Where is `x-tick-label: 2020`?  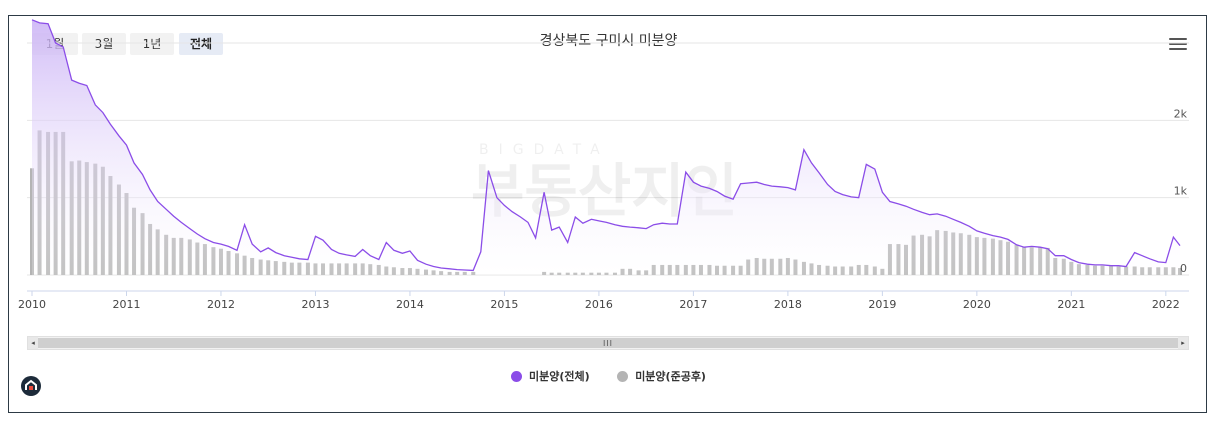
x-tick-label: 2020 is located at coordinates (977, 304).